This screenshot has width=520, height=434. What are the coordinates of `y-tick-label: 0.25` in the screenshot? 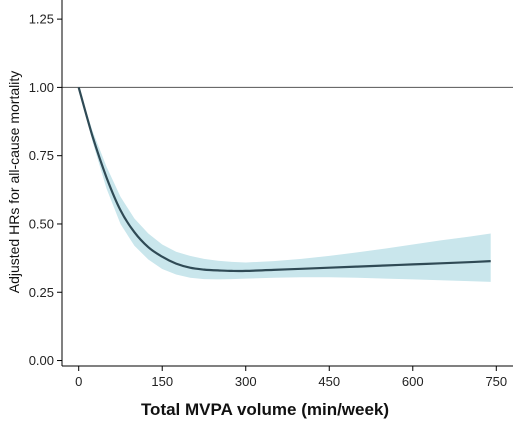 It's located at (41, 292).